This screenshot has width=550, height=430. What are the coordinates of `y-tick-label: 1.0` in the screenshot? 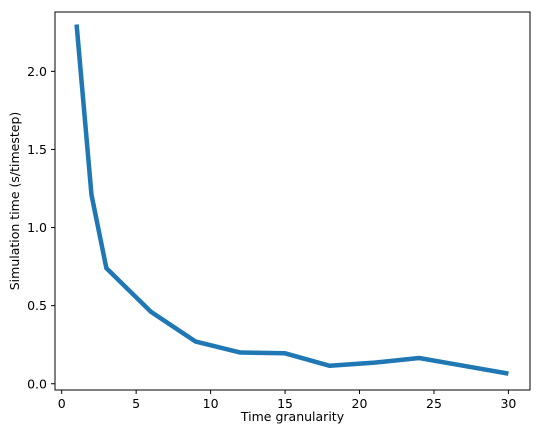 It's located at (37, 227).